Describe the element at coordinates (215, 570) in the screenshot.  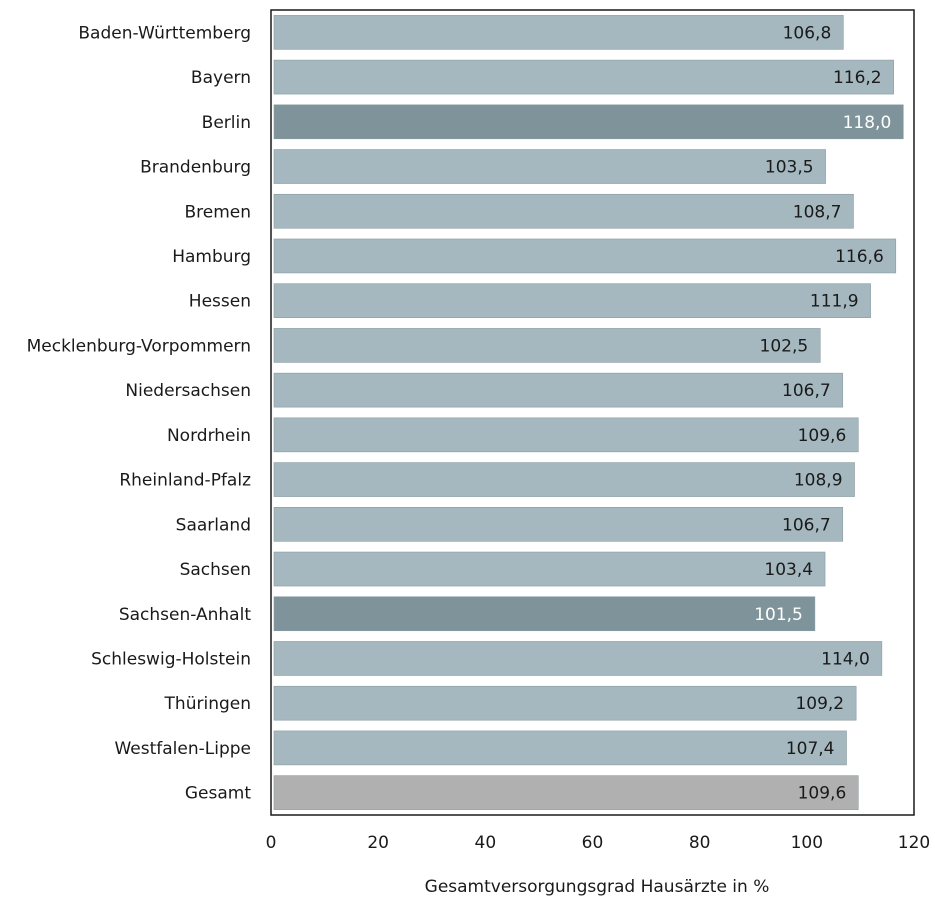
I see `category-label: Sachsen` at that location.